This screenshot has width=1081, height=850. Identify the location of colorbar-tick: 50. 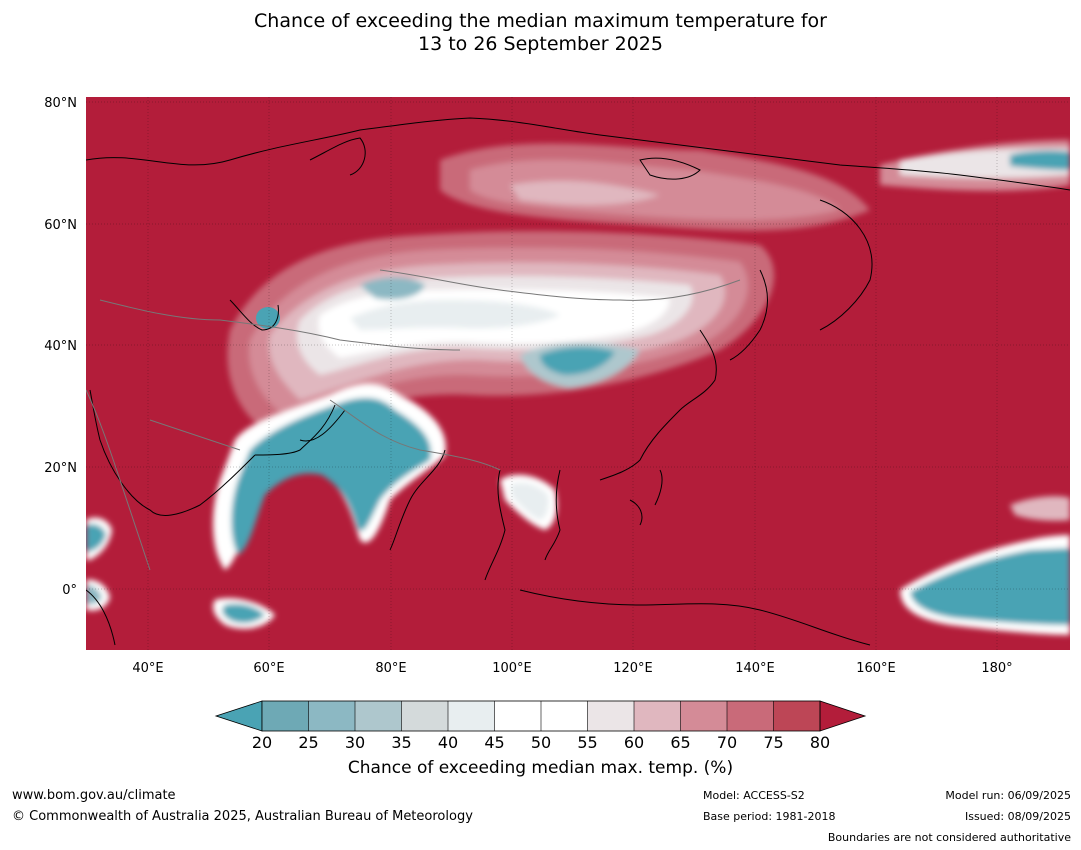
(541, 742).